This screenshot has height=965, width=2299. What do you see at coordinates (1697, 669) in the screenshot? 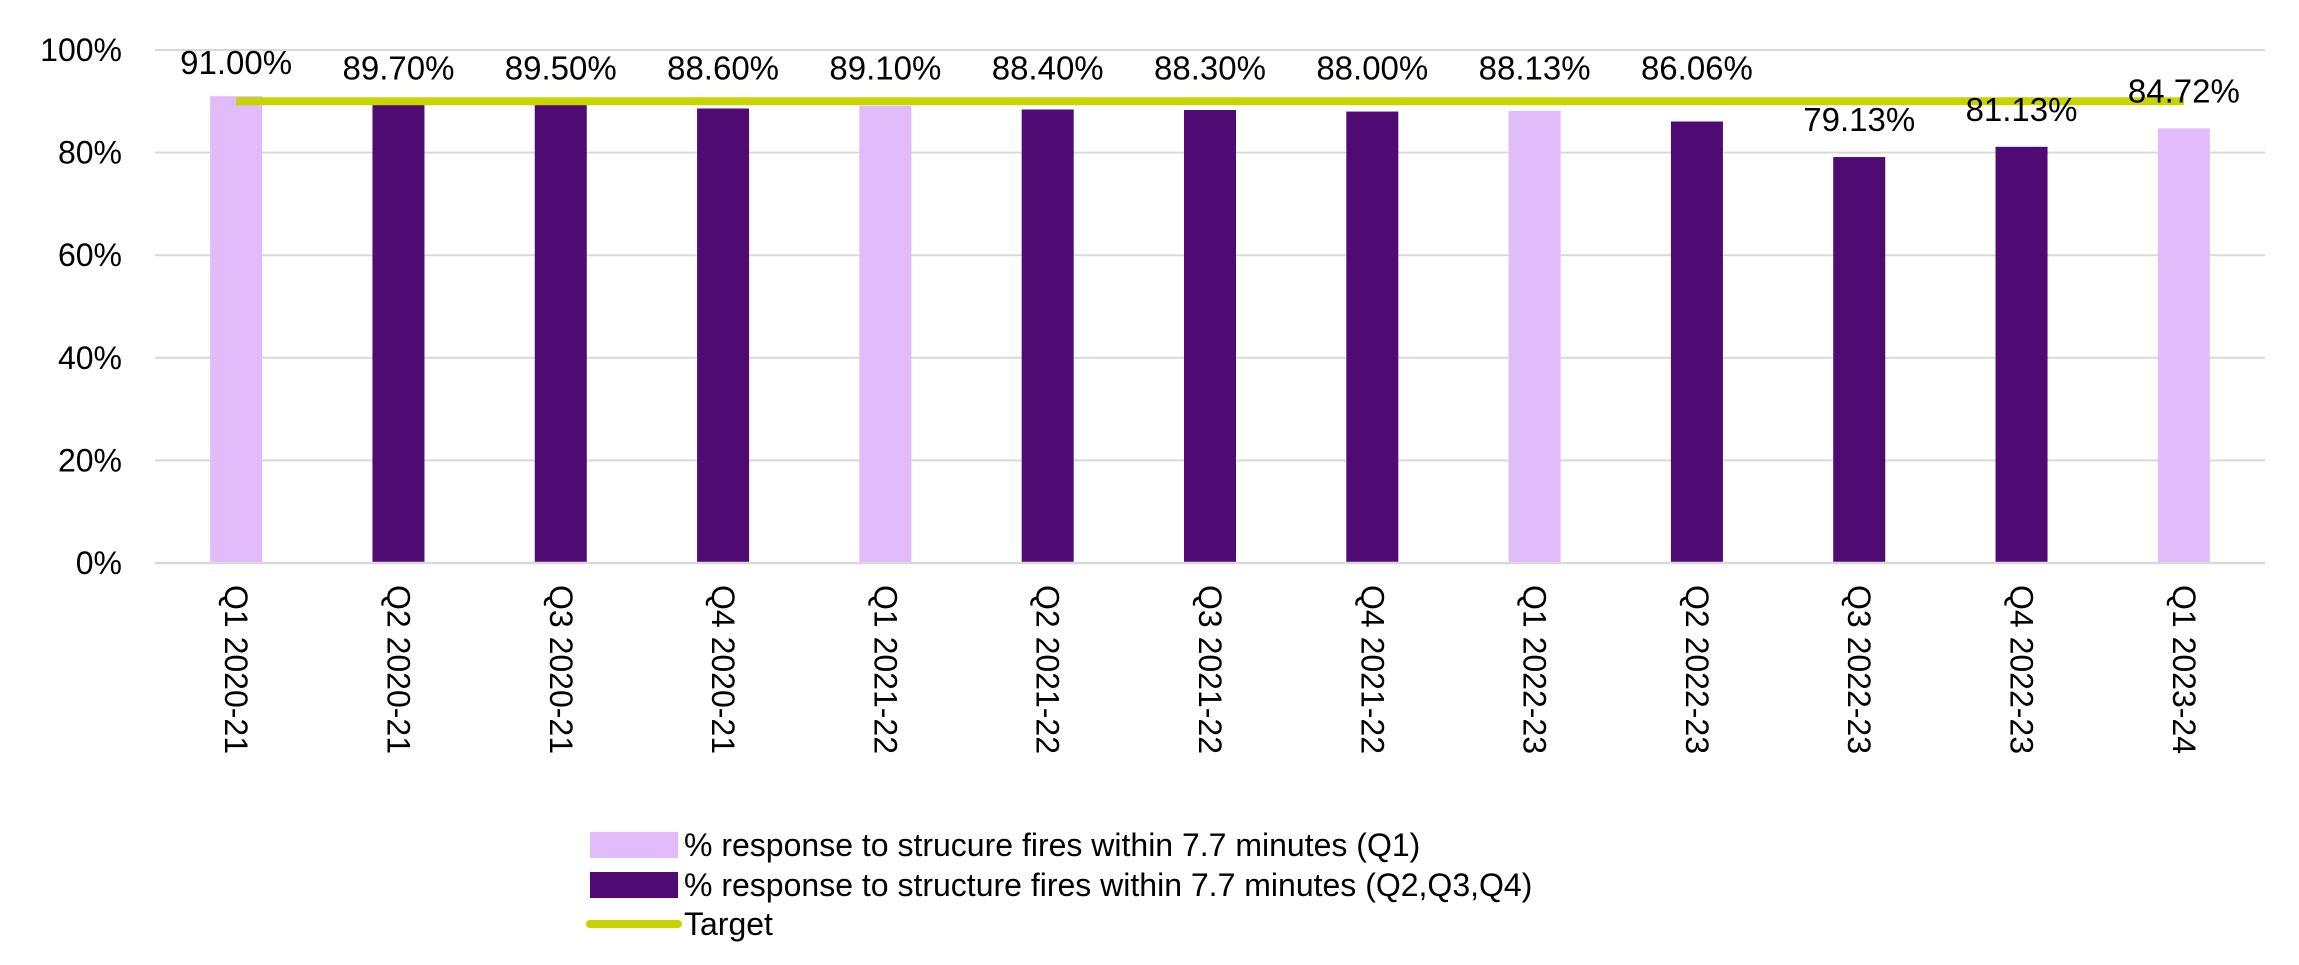
I see `x-tick-label: Q2 2022-23` at bounding box center [1697, 669].